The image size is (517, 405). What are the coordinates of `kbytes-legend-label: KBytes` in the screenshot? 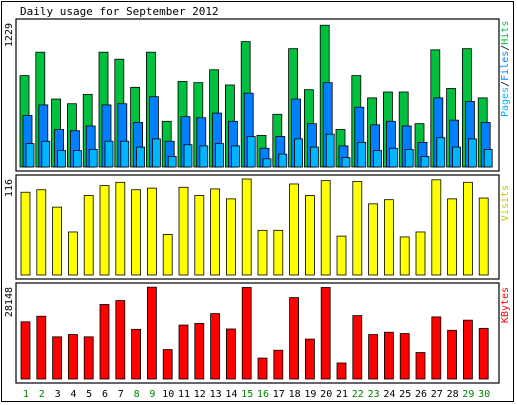 It's located at (505, 305).